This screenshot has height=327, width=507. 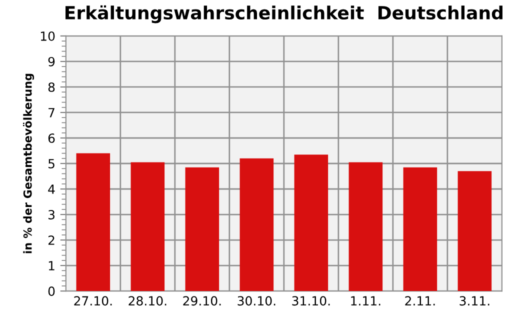 I want to click on x-tick-label: 30.10., so click(x=257, y=301).